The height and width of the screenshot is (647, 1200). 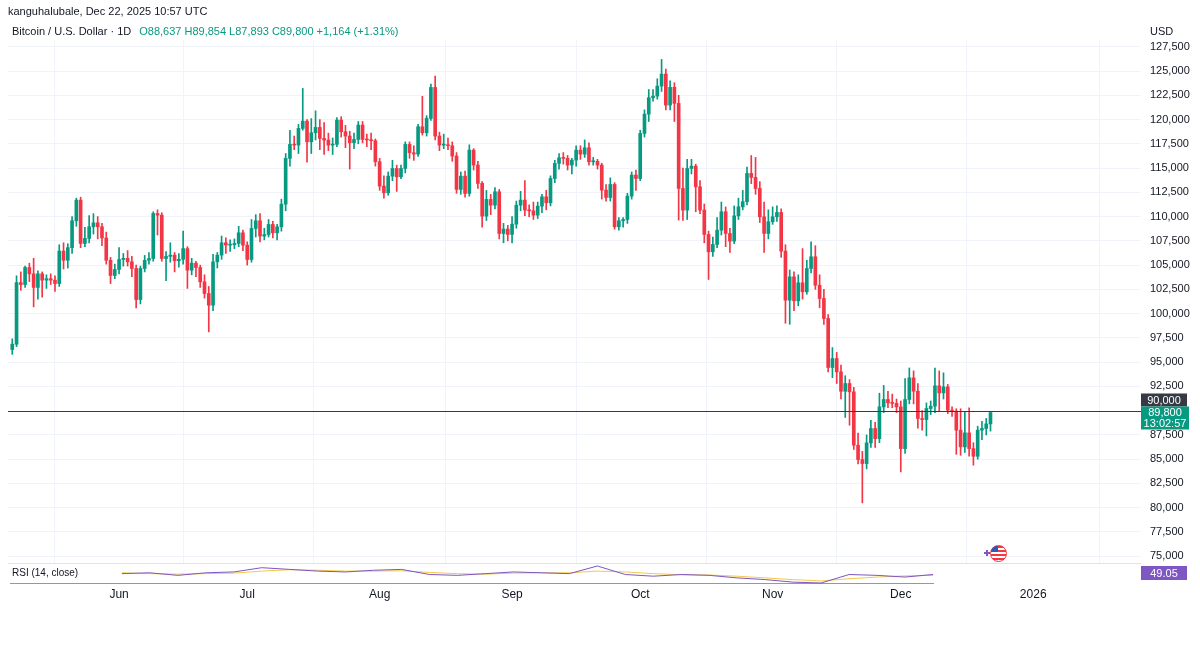 I want to click on y-tick-label: 107,500, so click(x=1170, y=239).